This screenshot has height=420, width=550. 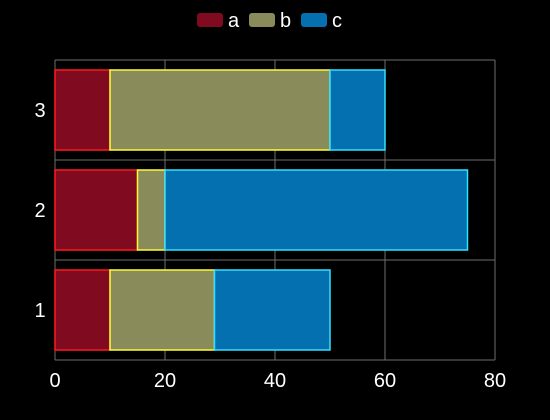 I want to click on x-tick-label: 20, so click(x=165, y=381).